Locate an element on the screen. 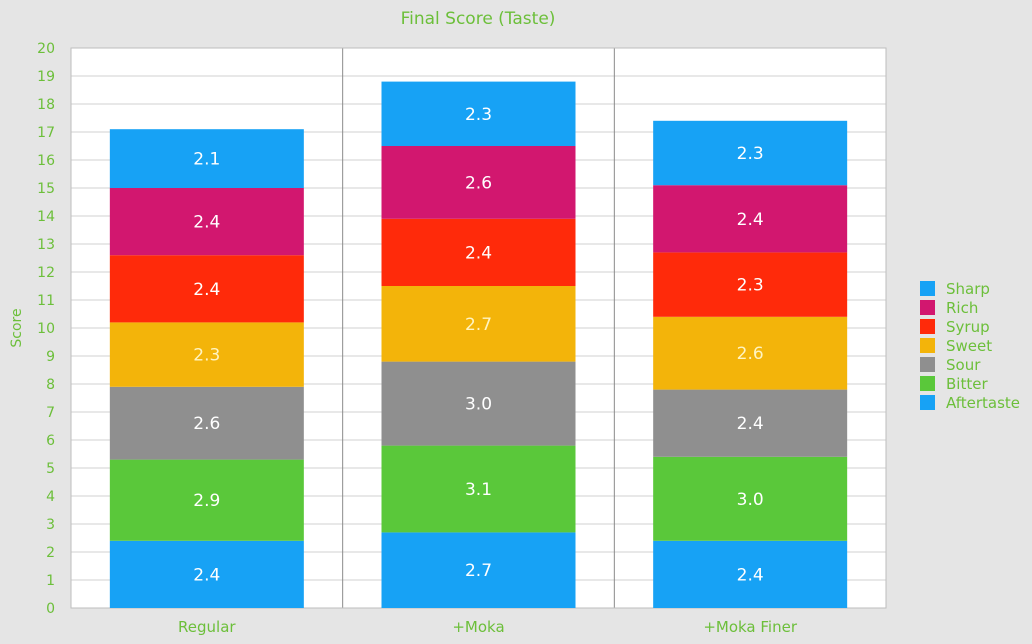 Image resolution: width=1032 pixels, height=644 pixels. data-label: 2.1 is located at coordinates (206, 160).